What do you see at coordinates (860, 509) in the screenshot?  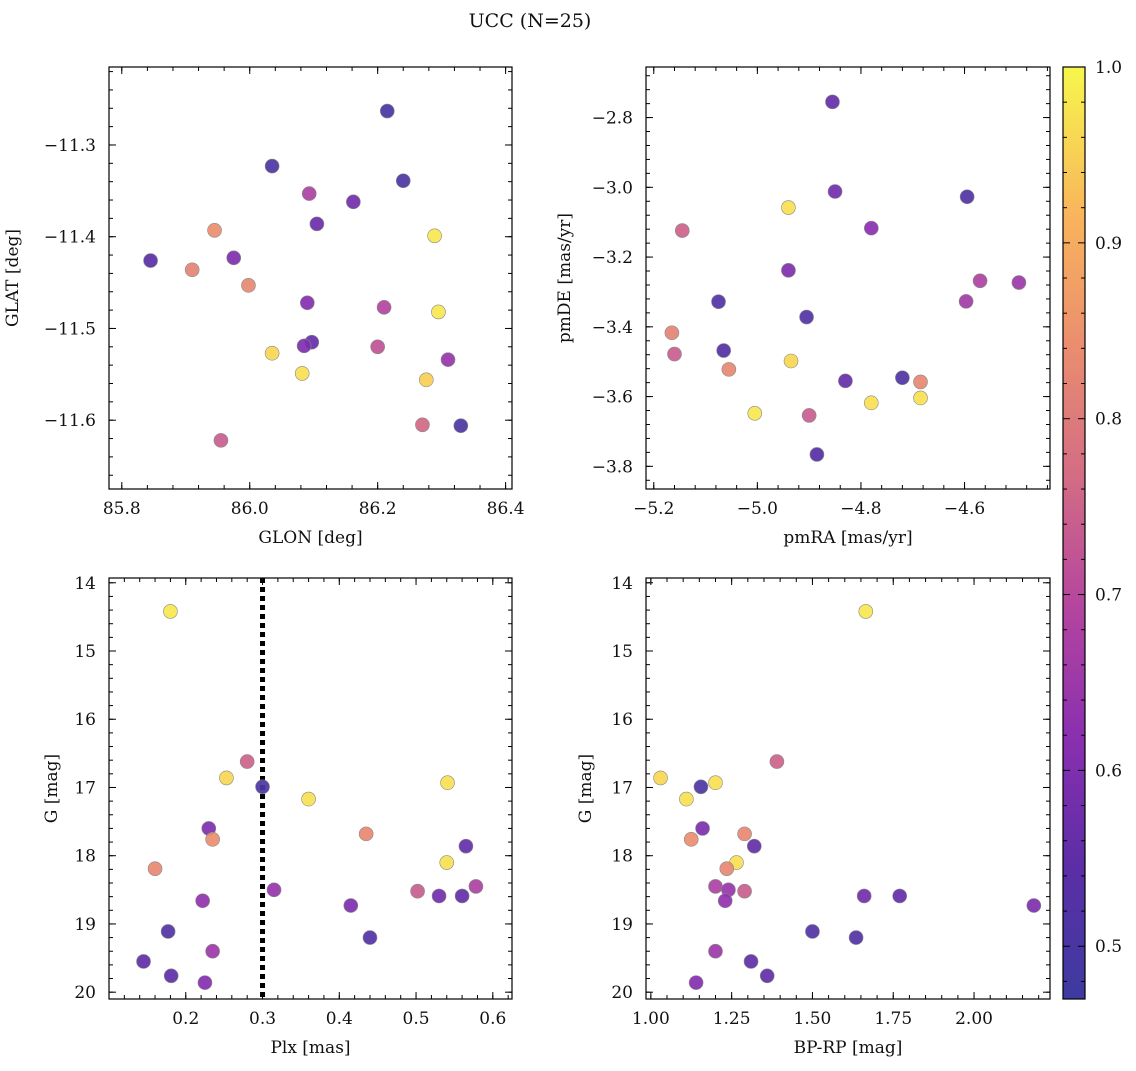 I see `x-tick-label: −4.8` at bounding box center [860, 509].